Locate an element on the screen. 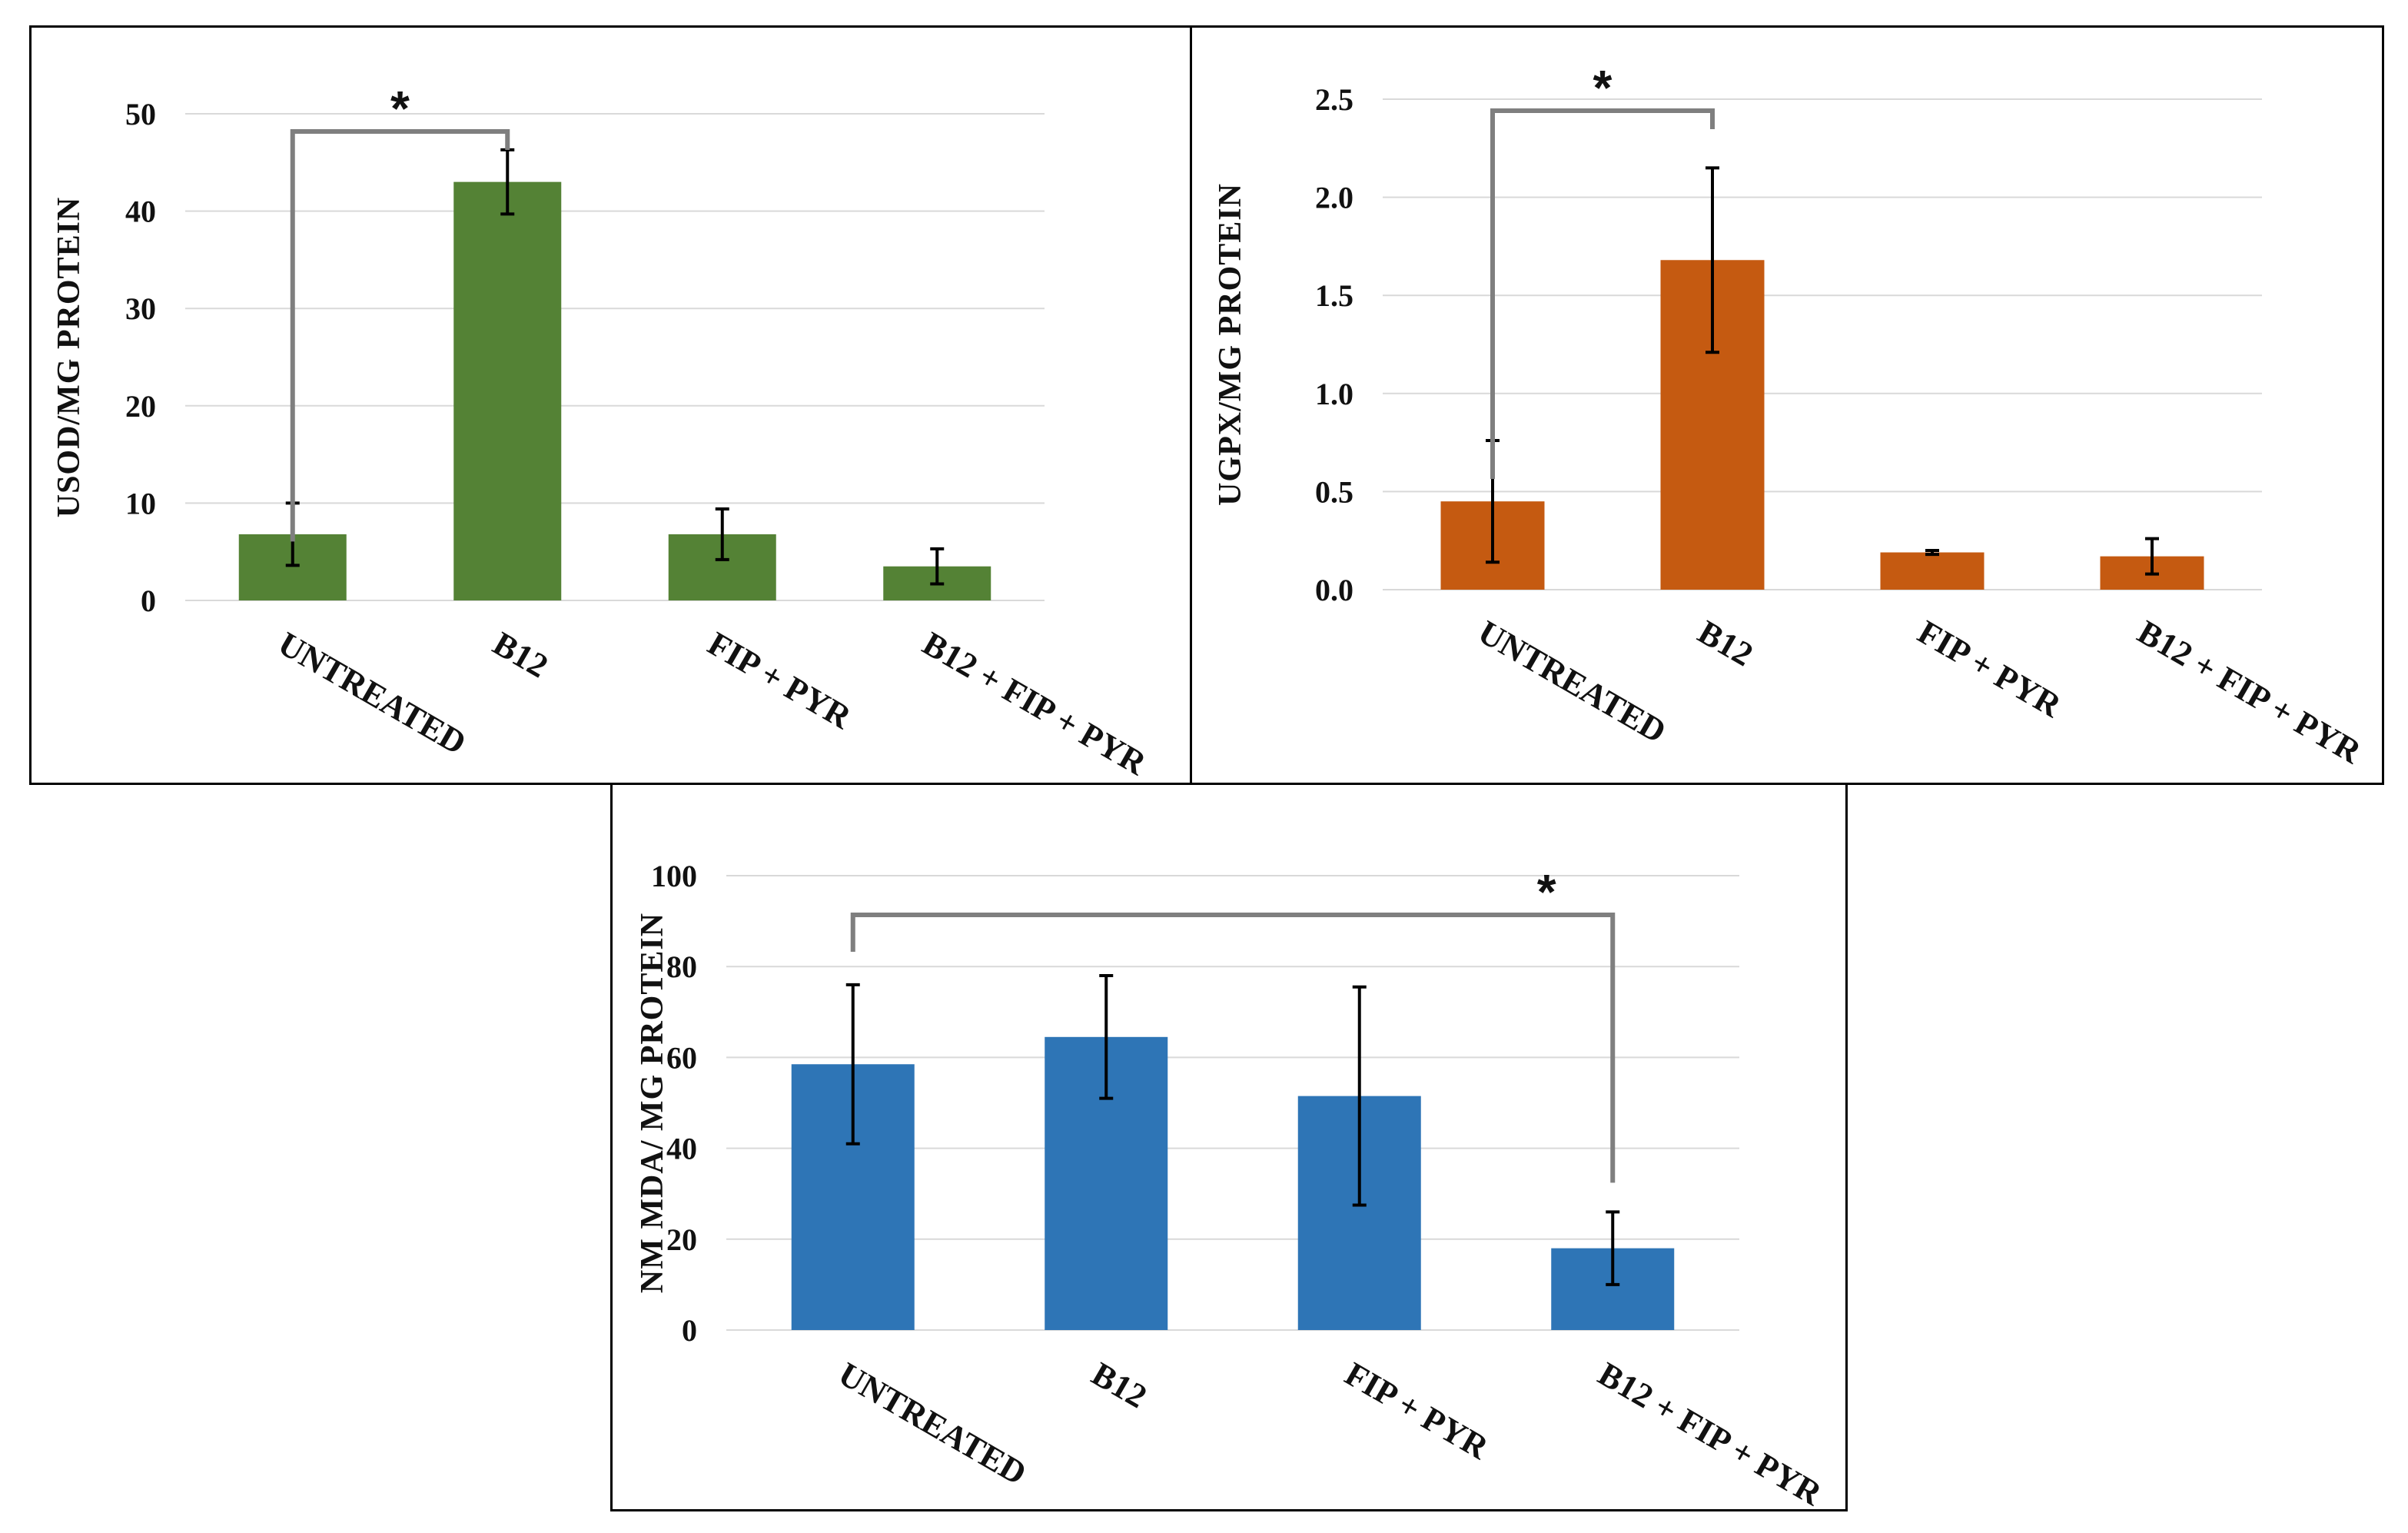  y-tick-label: 2.0 is located at coordinates (1334, 198).